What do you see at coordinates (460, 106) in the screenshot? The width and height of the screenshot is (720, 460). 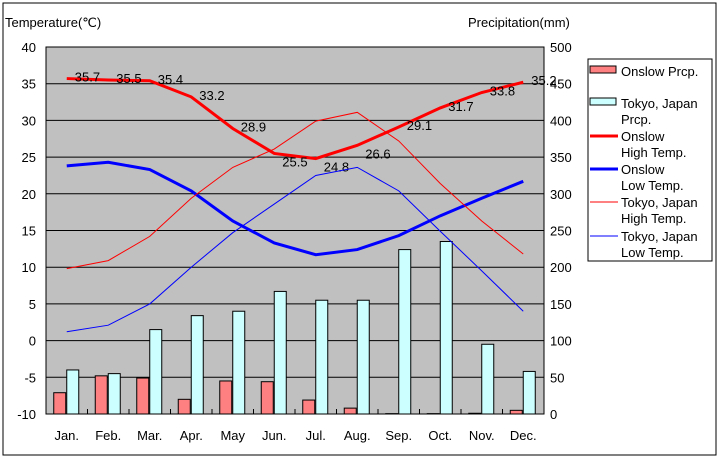 I see `data-label: 31.7` at bounding box center [460, 106].